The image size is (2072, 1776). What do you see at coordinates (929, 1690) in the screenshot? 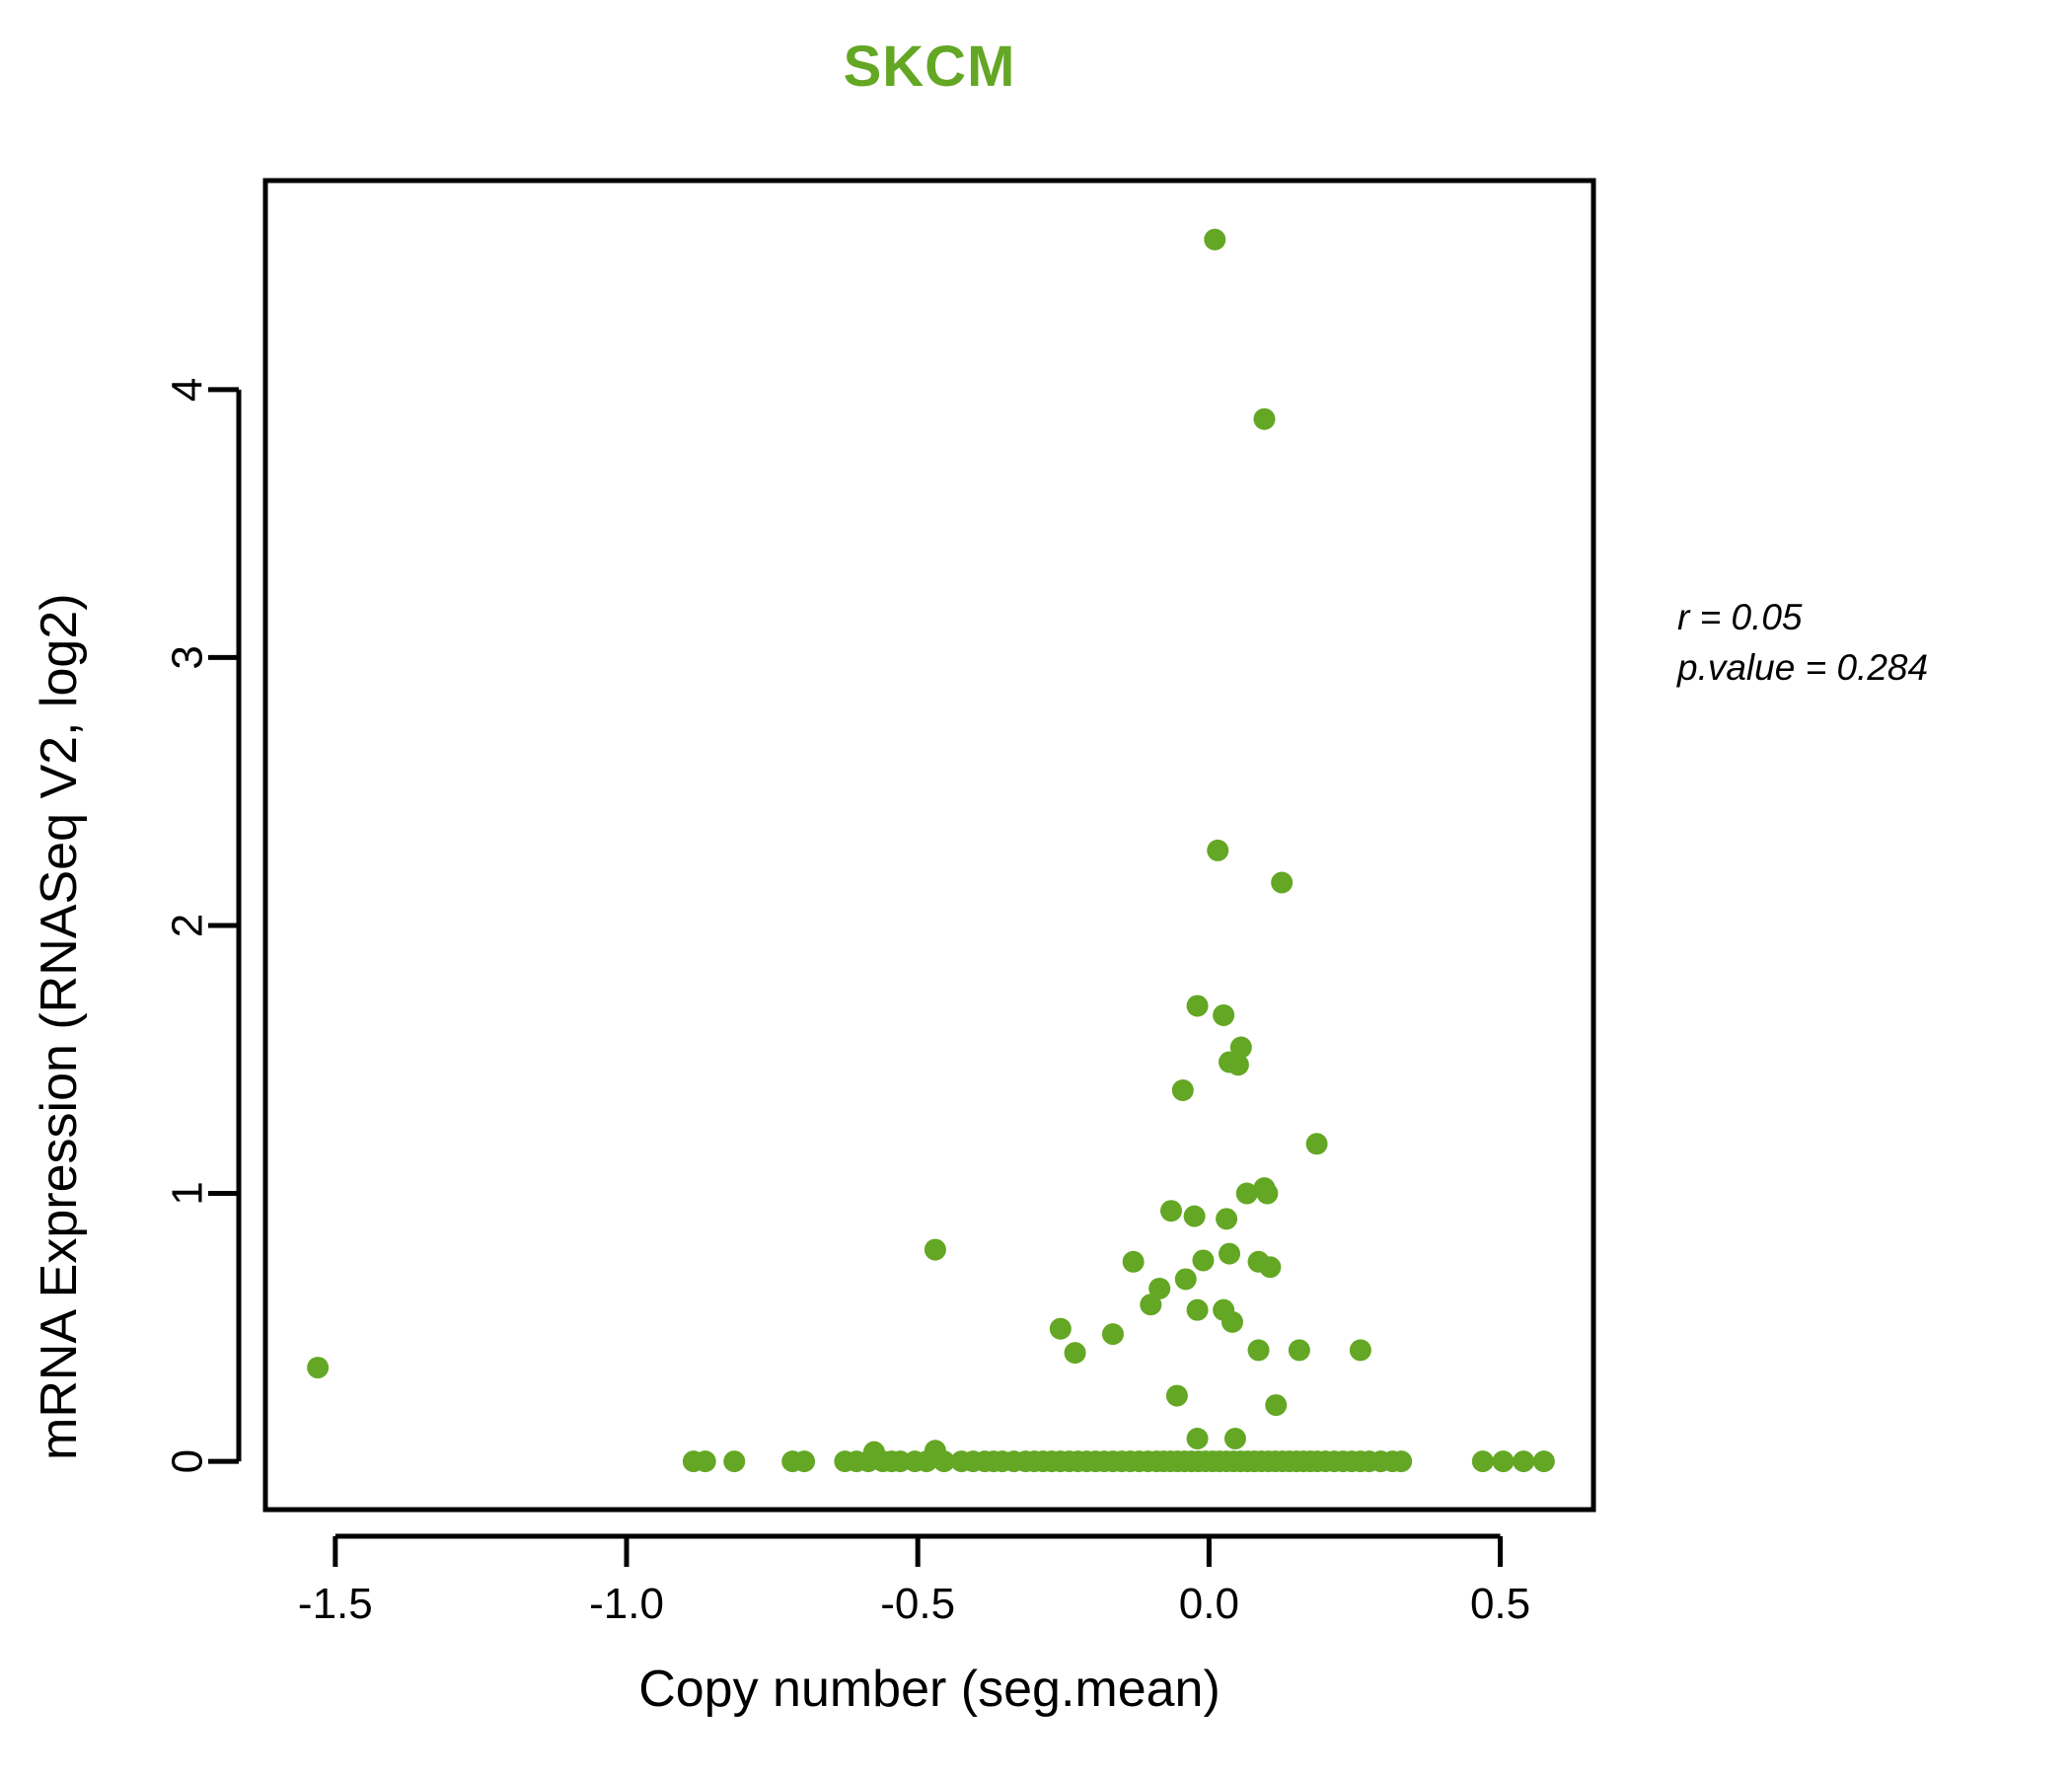
I see `x-axis-label: Copy number (seg.mean)` at bounding box center [929, 1690].